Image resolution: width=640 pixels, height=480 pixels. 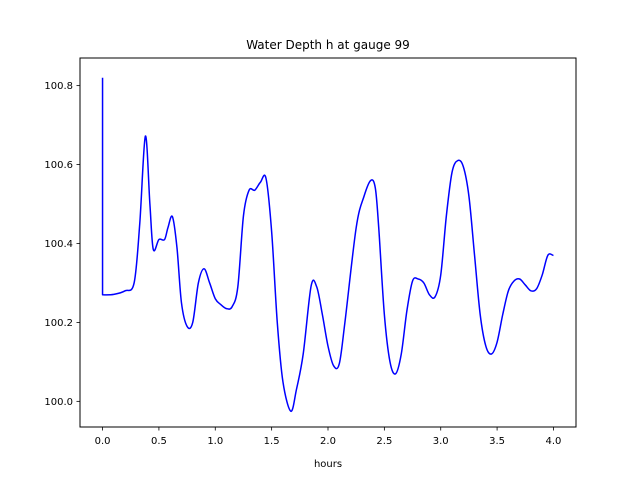 What do you see at coordinates (497, 441) in the screenshot?
I see `x-tick-label: 3.5` at bounding box center [497, 441].